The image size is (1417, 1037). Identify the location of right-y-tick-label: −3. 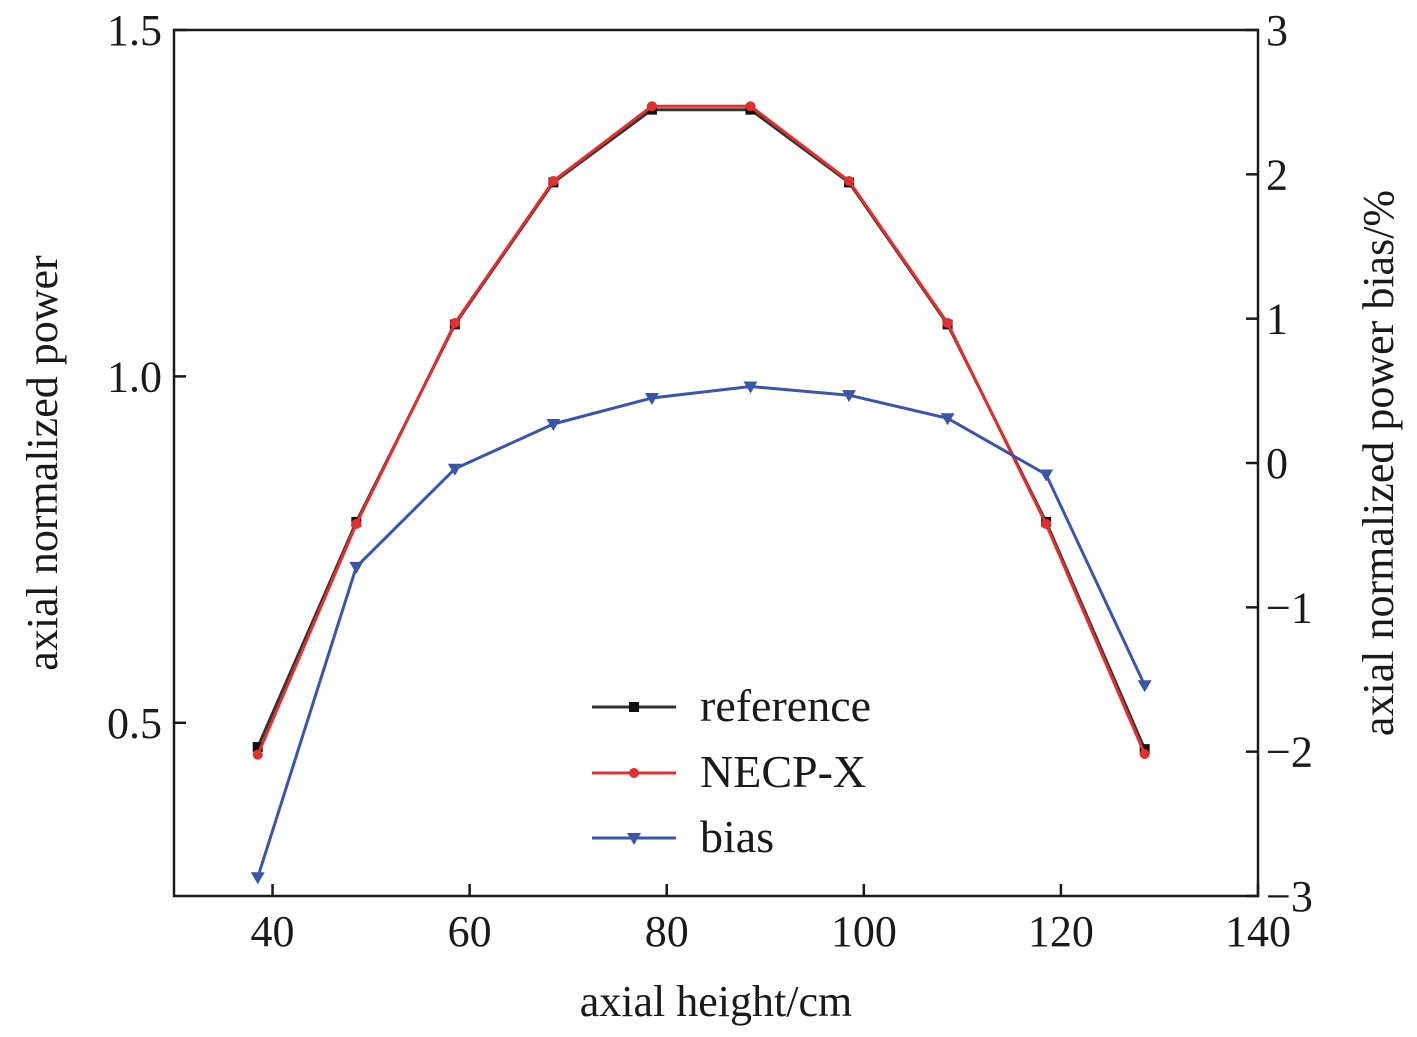
(1289, 896).